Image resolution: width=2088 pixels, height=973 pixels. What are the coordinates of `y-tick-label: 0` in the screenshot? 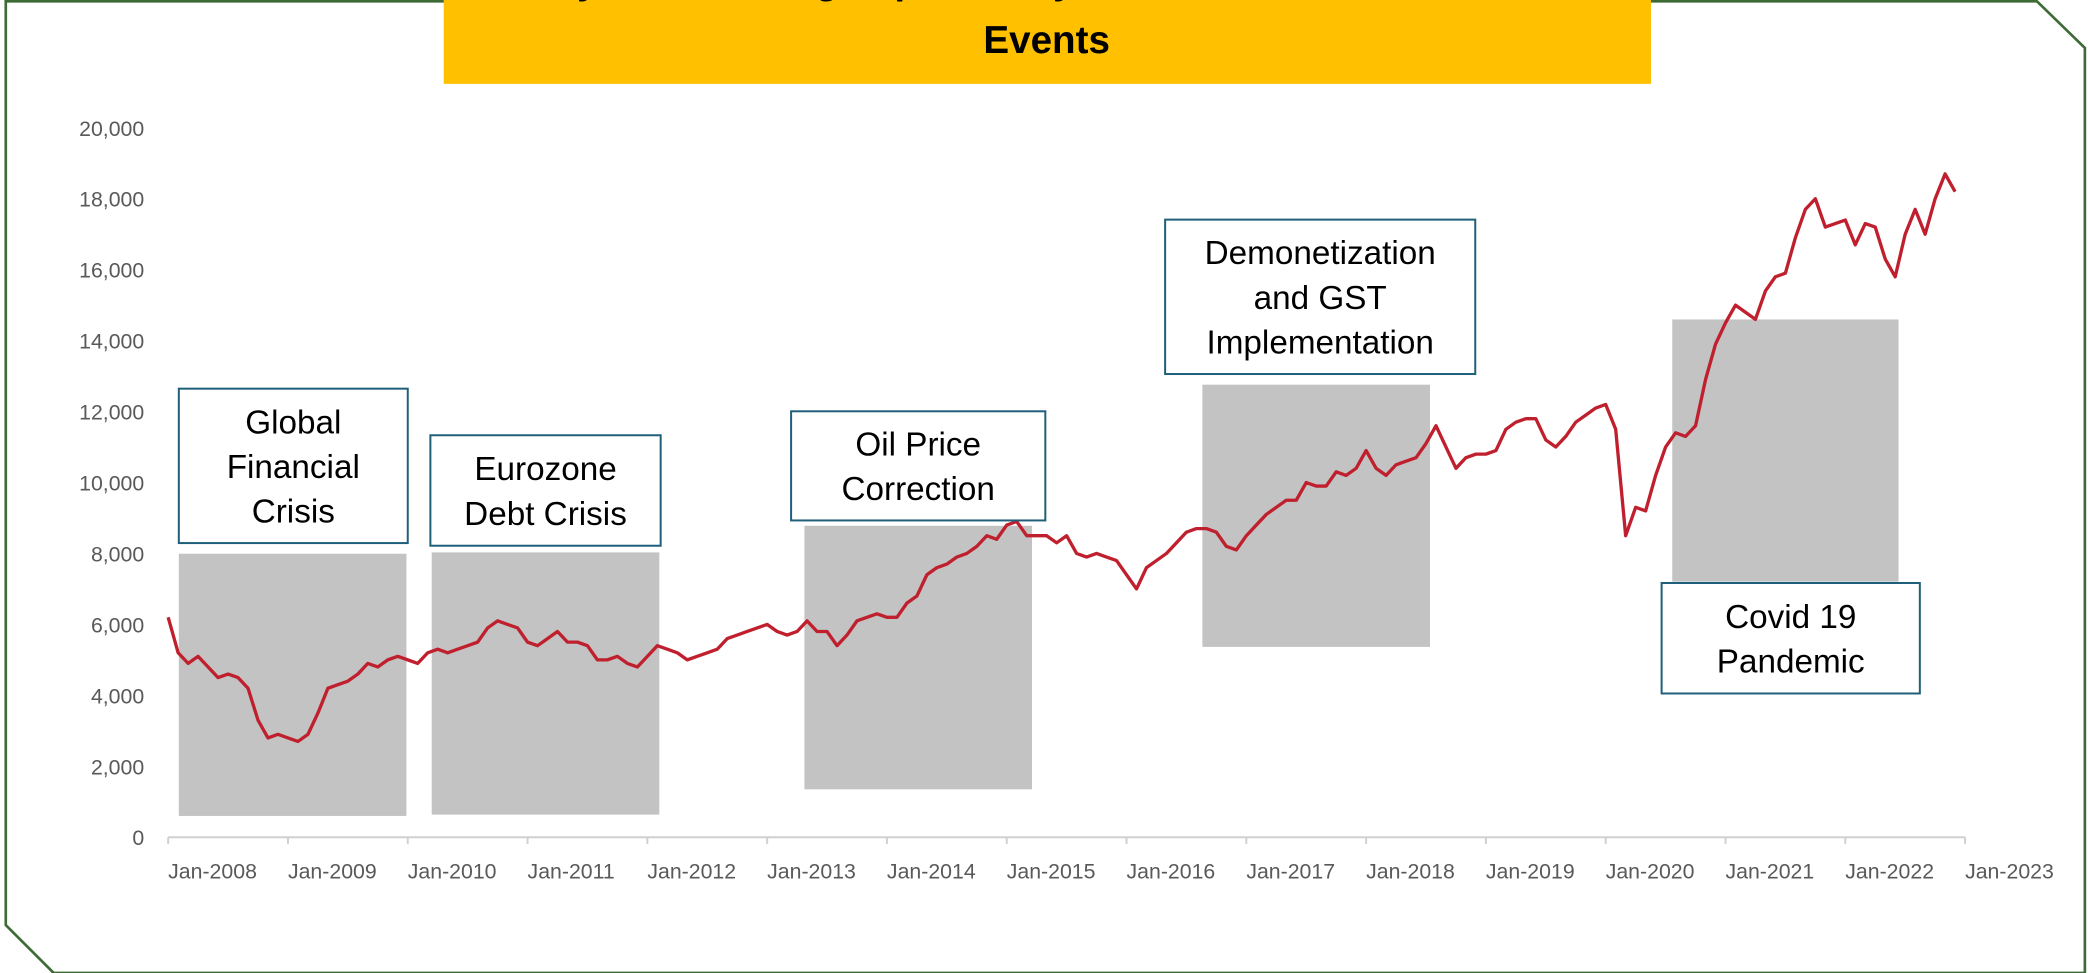 It's located at (138, 838).